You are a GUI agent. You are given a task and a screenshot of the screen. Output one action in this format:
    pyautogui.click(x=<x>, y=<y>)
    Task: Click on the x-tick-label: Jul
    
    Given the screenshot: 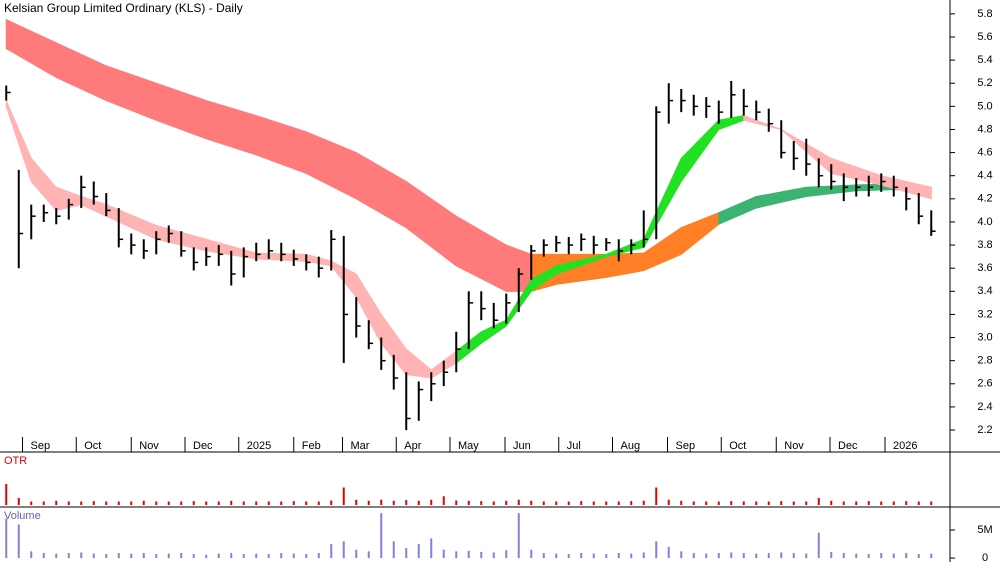 What is the action you would take?
    pyautogui.click(x=574, y=446)
    